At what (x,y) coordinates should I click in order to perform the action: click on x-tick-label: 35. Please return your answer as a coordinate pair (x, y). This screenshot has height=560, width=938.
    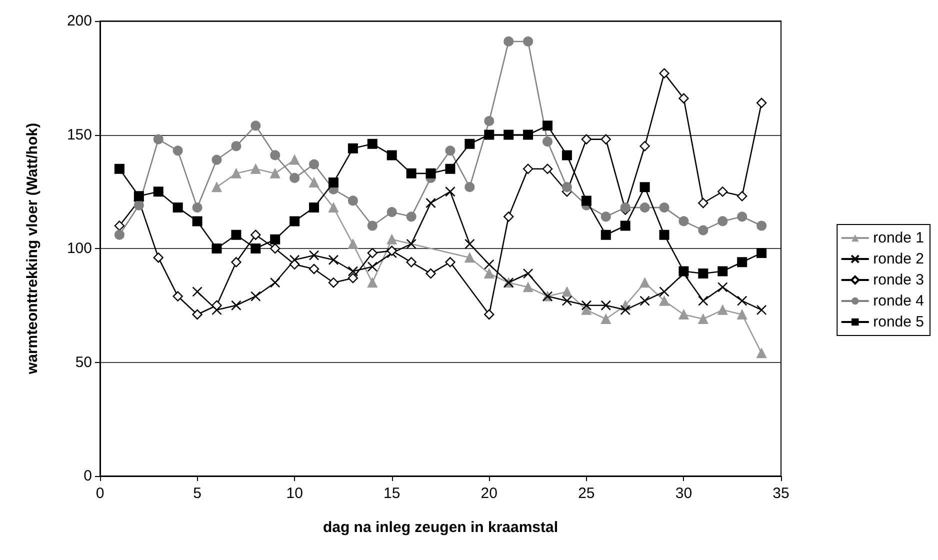
    Looking at the image, I should click on (781, 493).